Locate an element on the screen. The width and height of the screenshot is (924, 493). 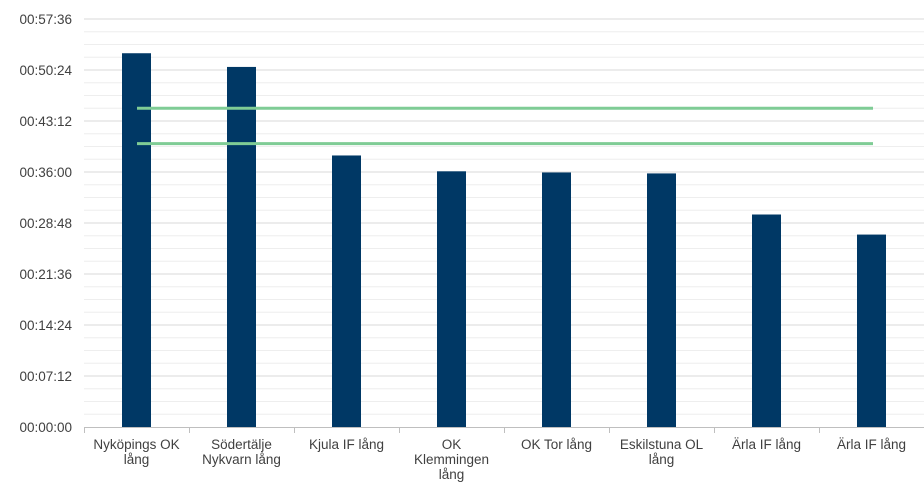
y-tick-label: 00:43:12 is located at coordinates (45, 121).